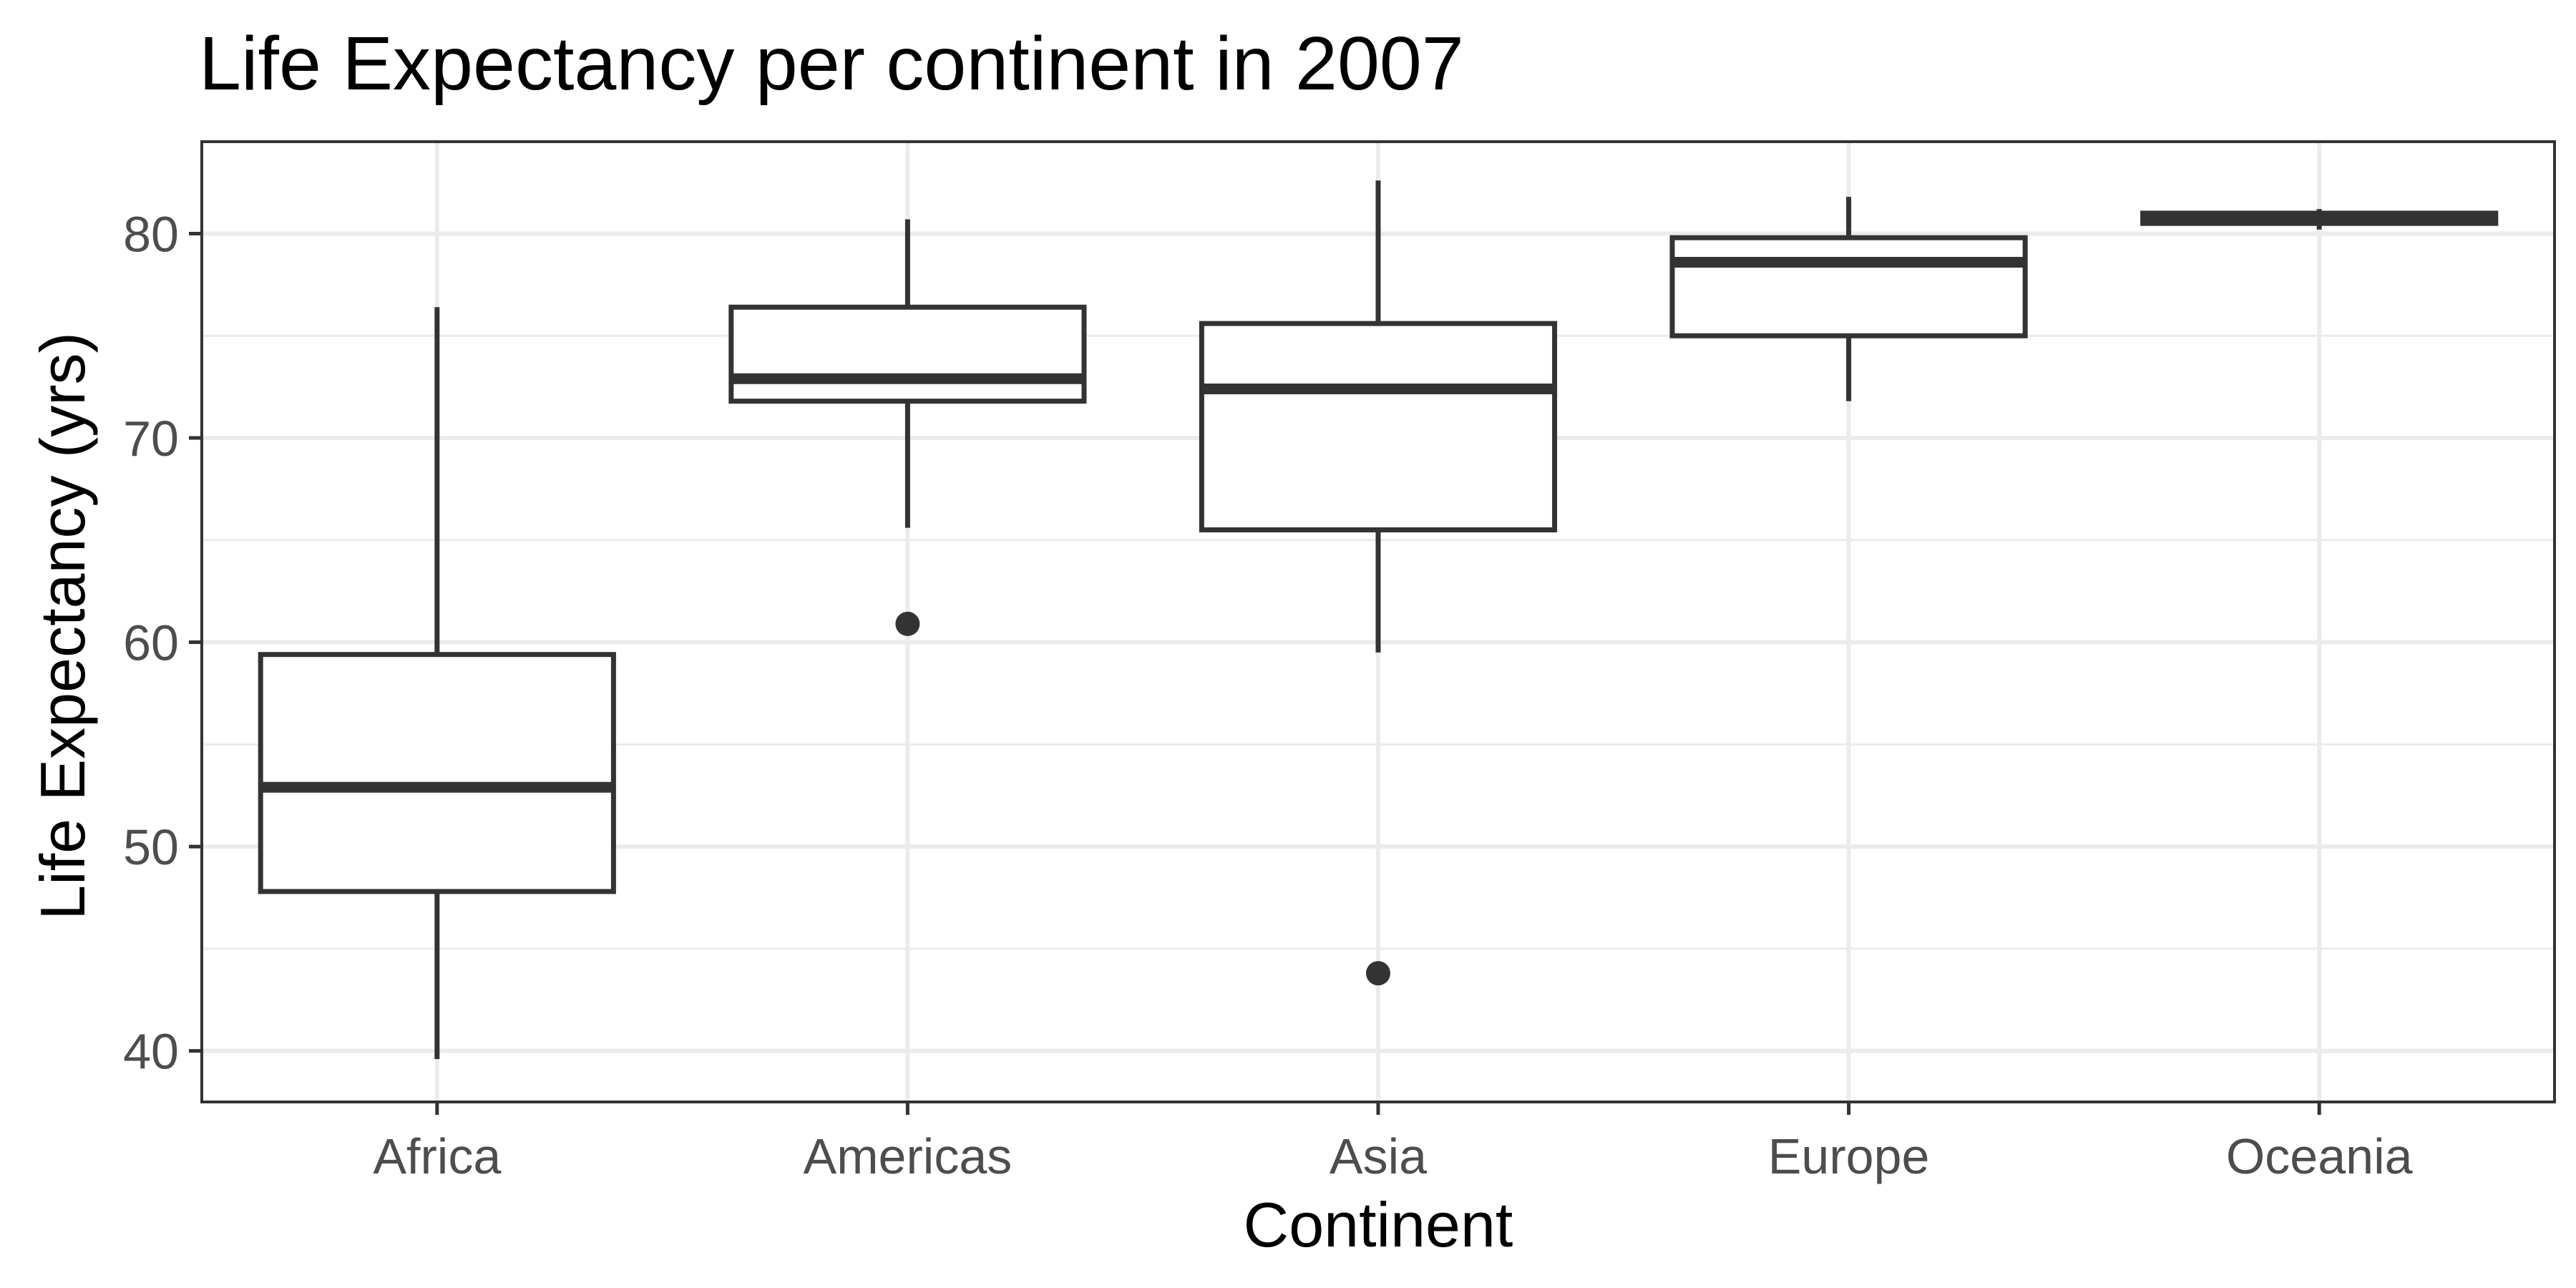 The height and width of the screenshot is (1288, 2576). What do you see at coordinates (907, 427) in the screenshot?
I see `box-americas` at bounding box center [907, 427].